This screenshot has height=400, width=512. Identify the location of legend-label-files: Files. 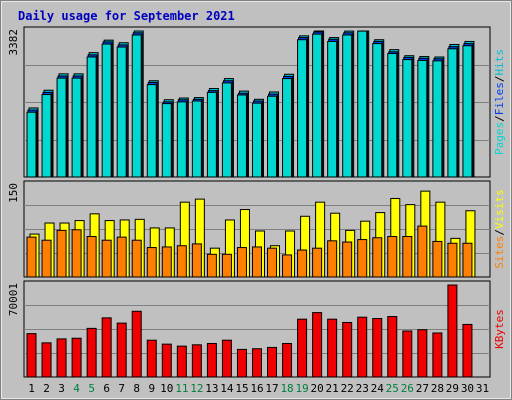
(499, 98).